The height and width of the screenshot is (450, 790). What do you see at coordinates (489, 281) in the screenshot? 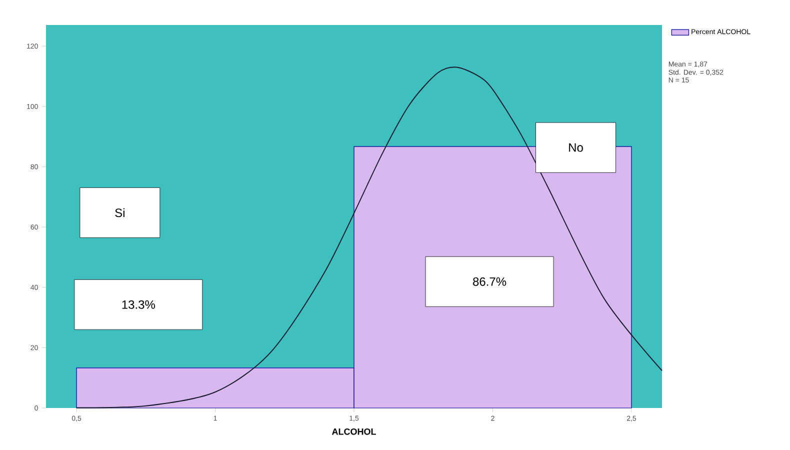
I see `annotation: 86.7%` at bounding box center [489, 281].